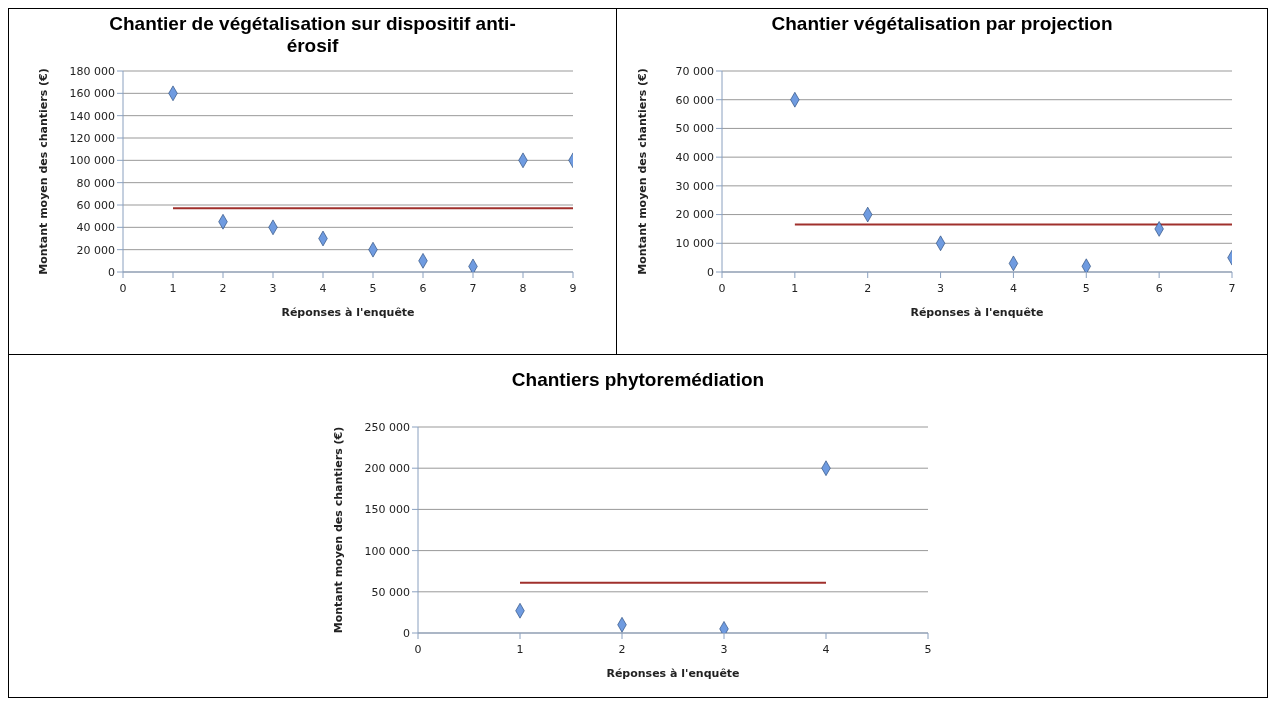 This screenshot has height=707, width=1277. What do you see at coordinates (694, 244) in the screenshot?
I see `y-tick-label: 10 000` at bounding box center [694, 244].